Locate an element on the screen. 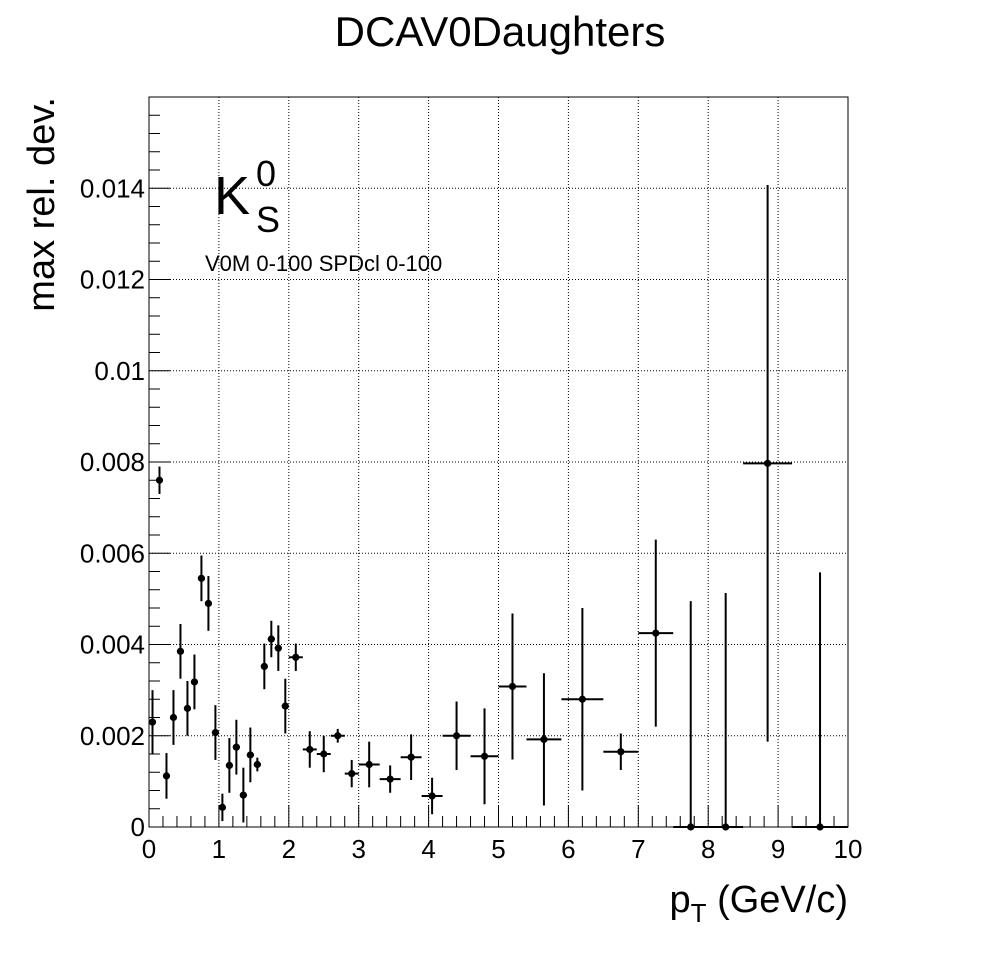 The height and width of the screenshot is (973, 998). y-tick-labels: 0 0.002 0.004 0.006 0.008 0.01 0.012 0.014 is located at coordinates (112, 507).